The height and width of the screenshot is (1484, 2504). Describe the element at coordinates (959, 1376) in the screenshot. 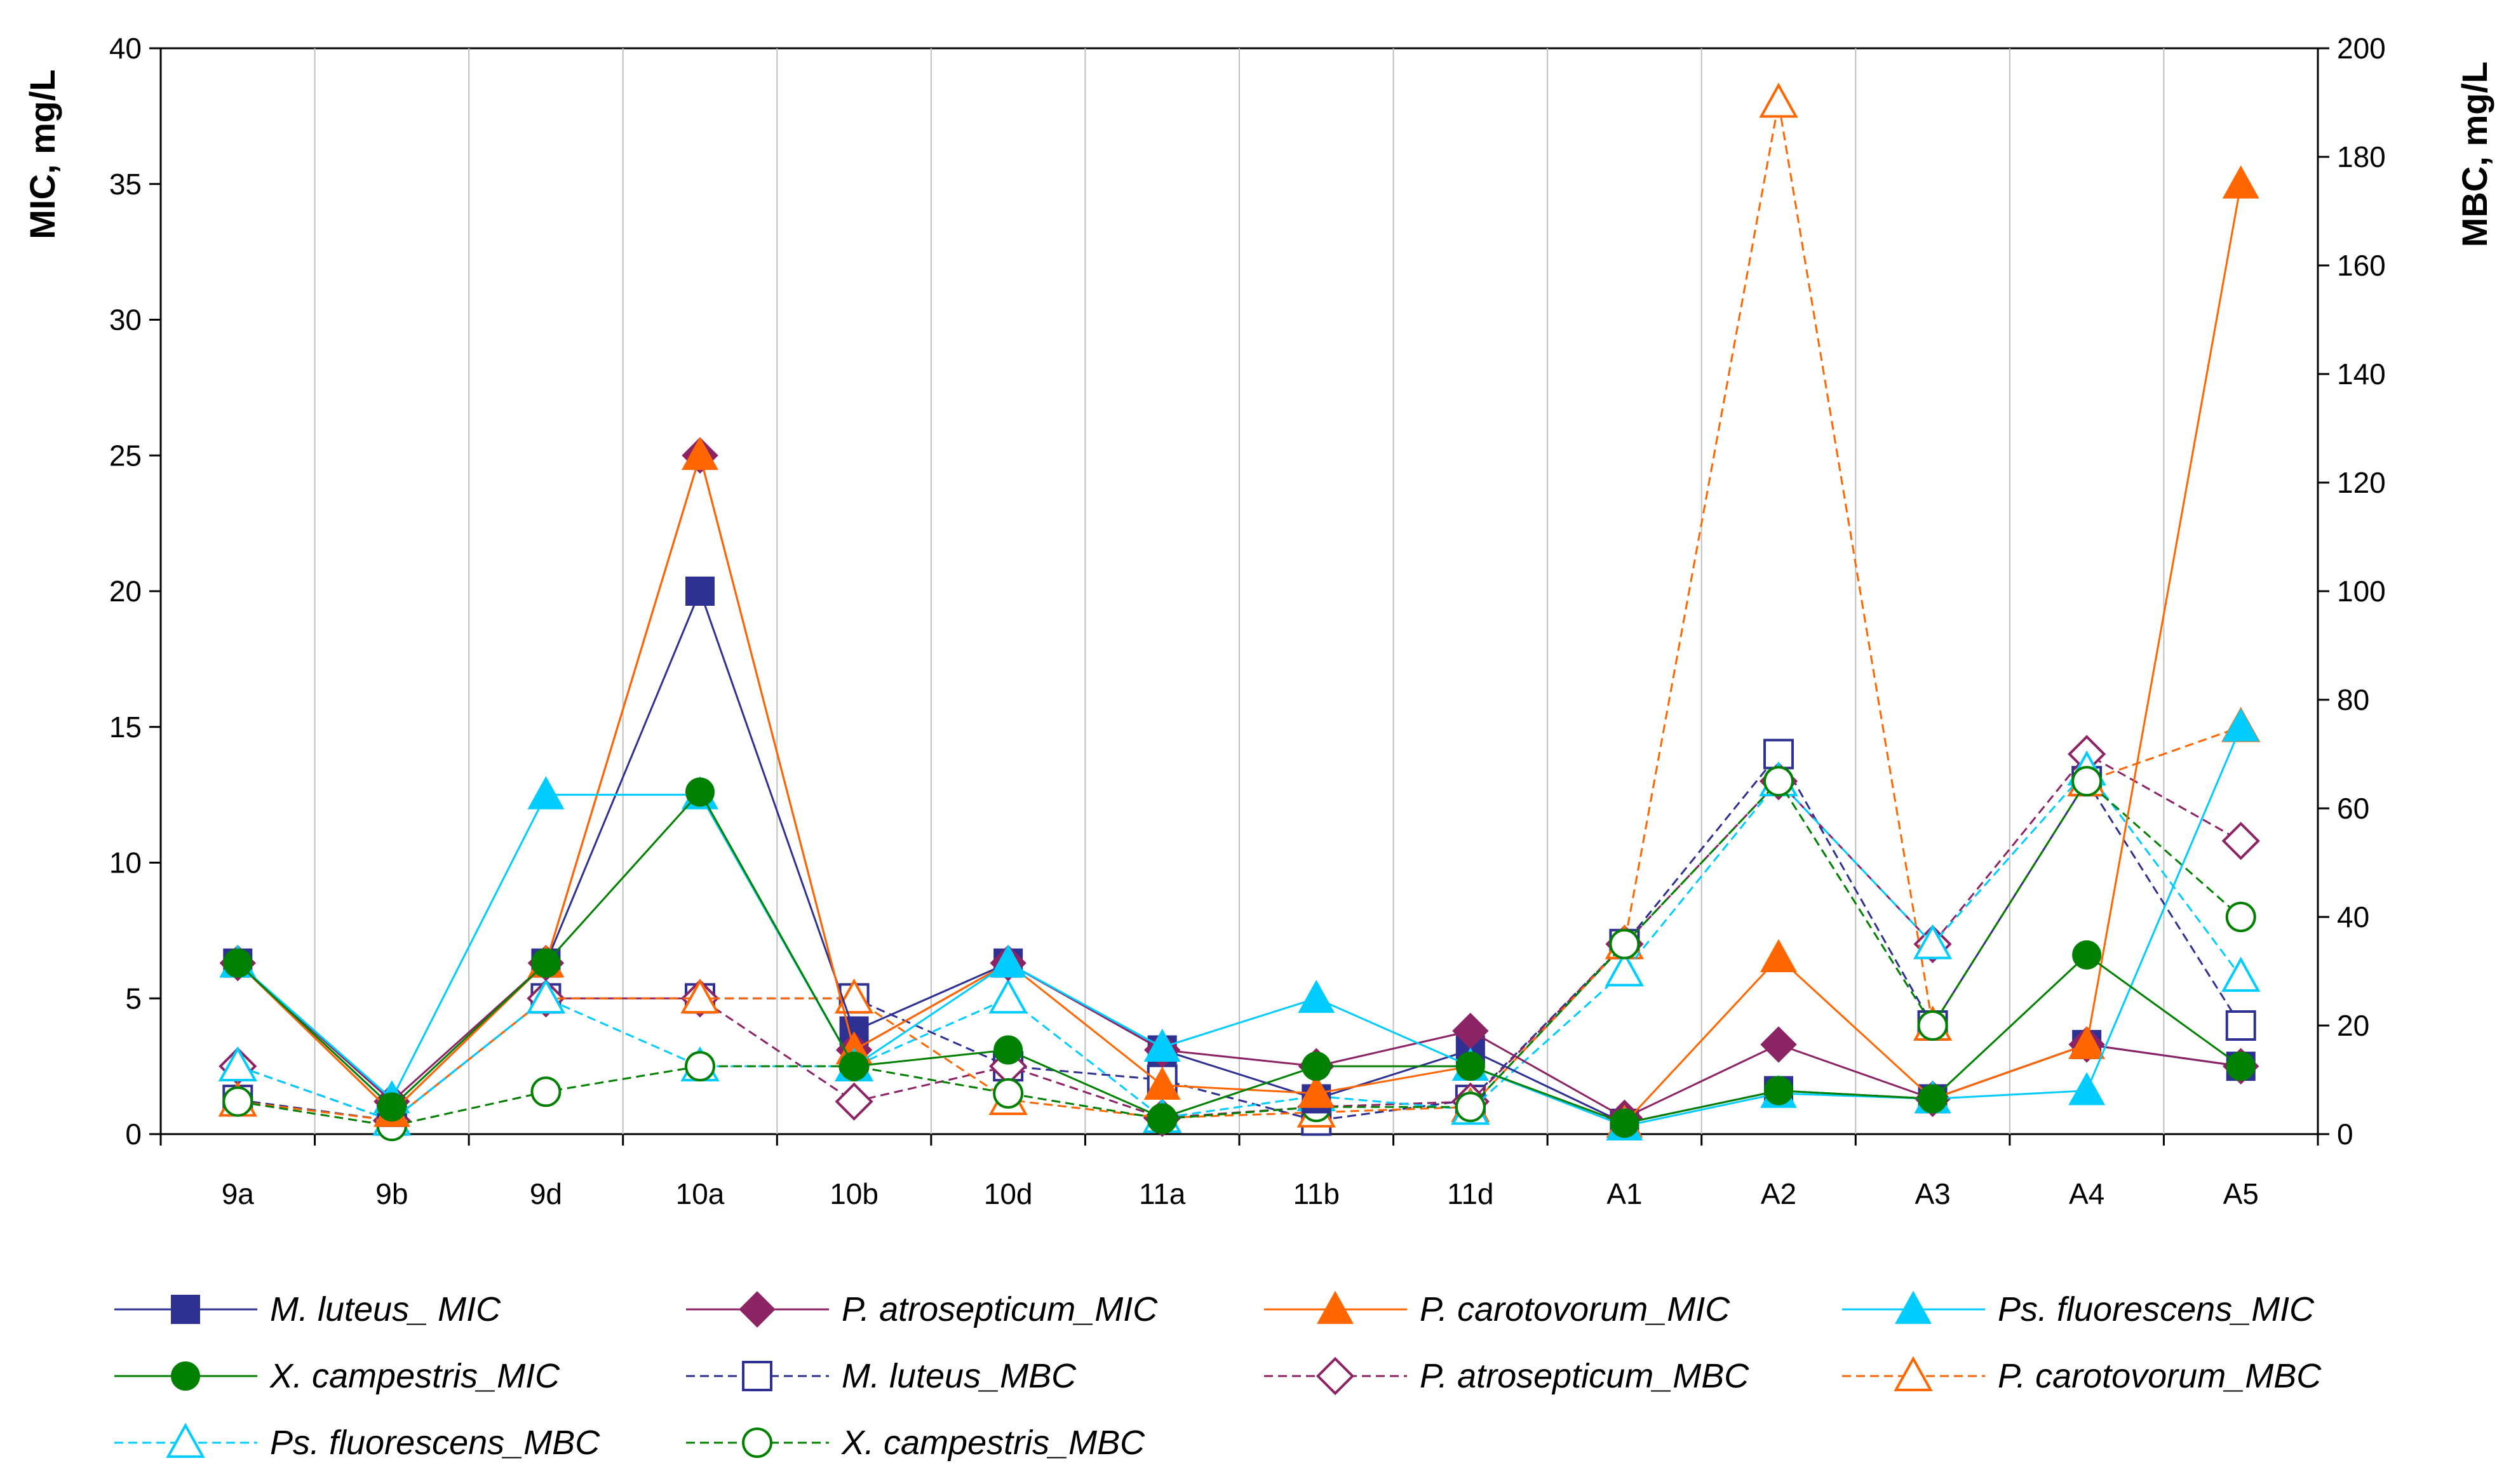

I see `legend-label: M. luteus_MBC` at that location.